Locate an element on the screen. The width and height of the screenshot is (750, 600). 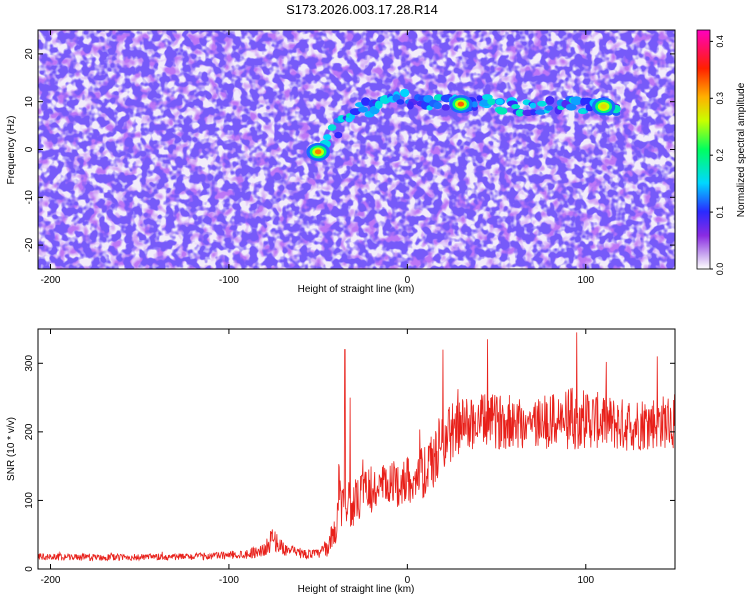
snr-x-tick-label: -100 is located at coordinates (229, 580).